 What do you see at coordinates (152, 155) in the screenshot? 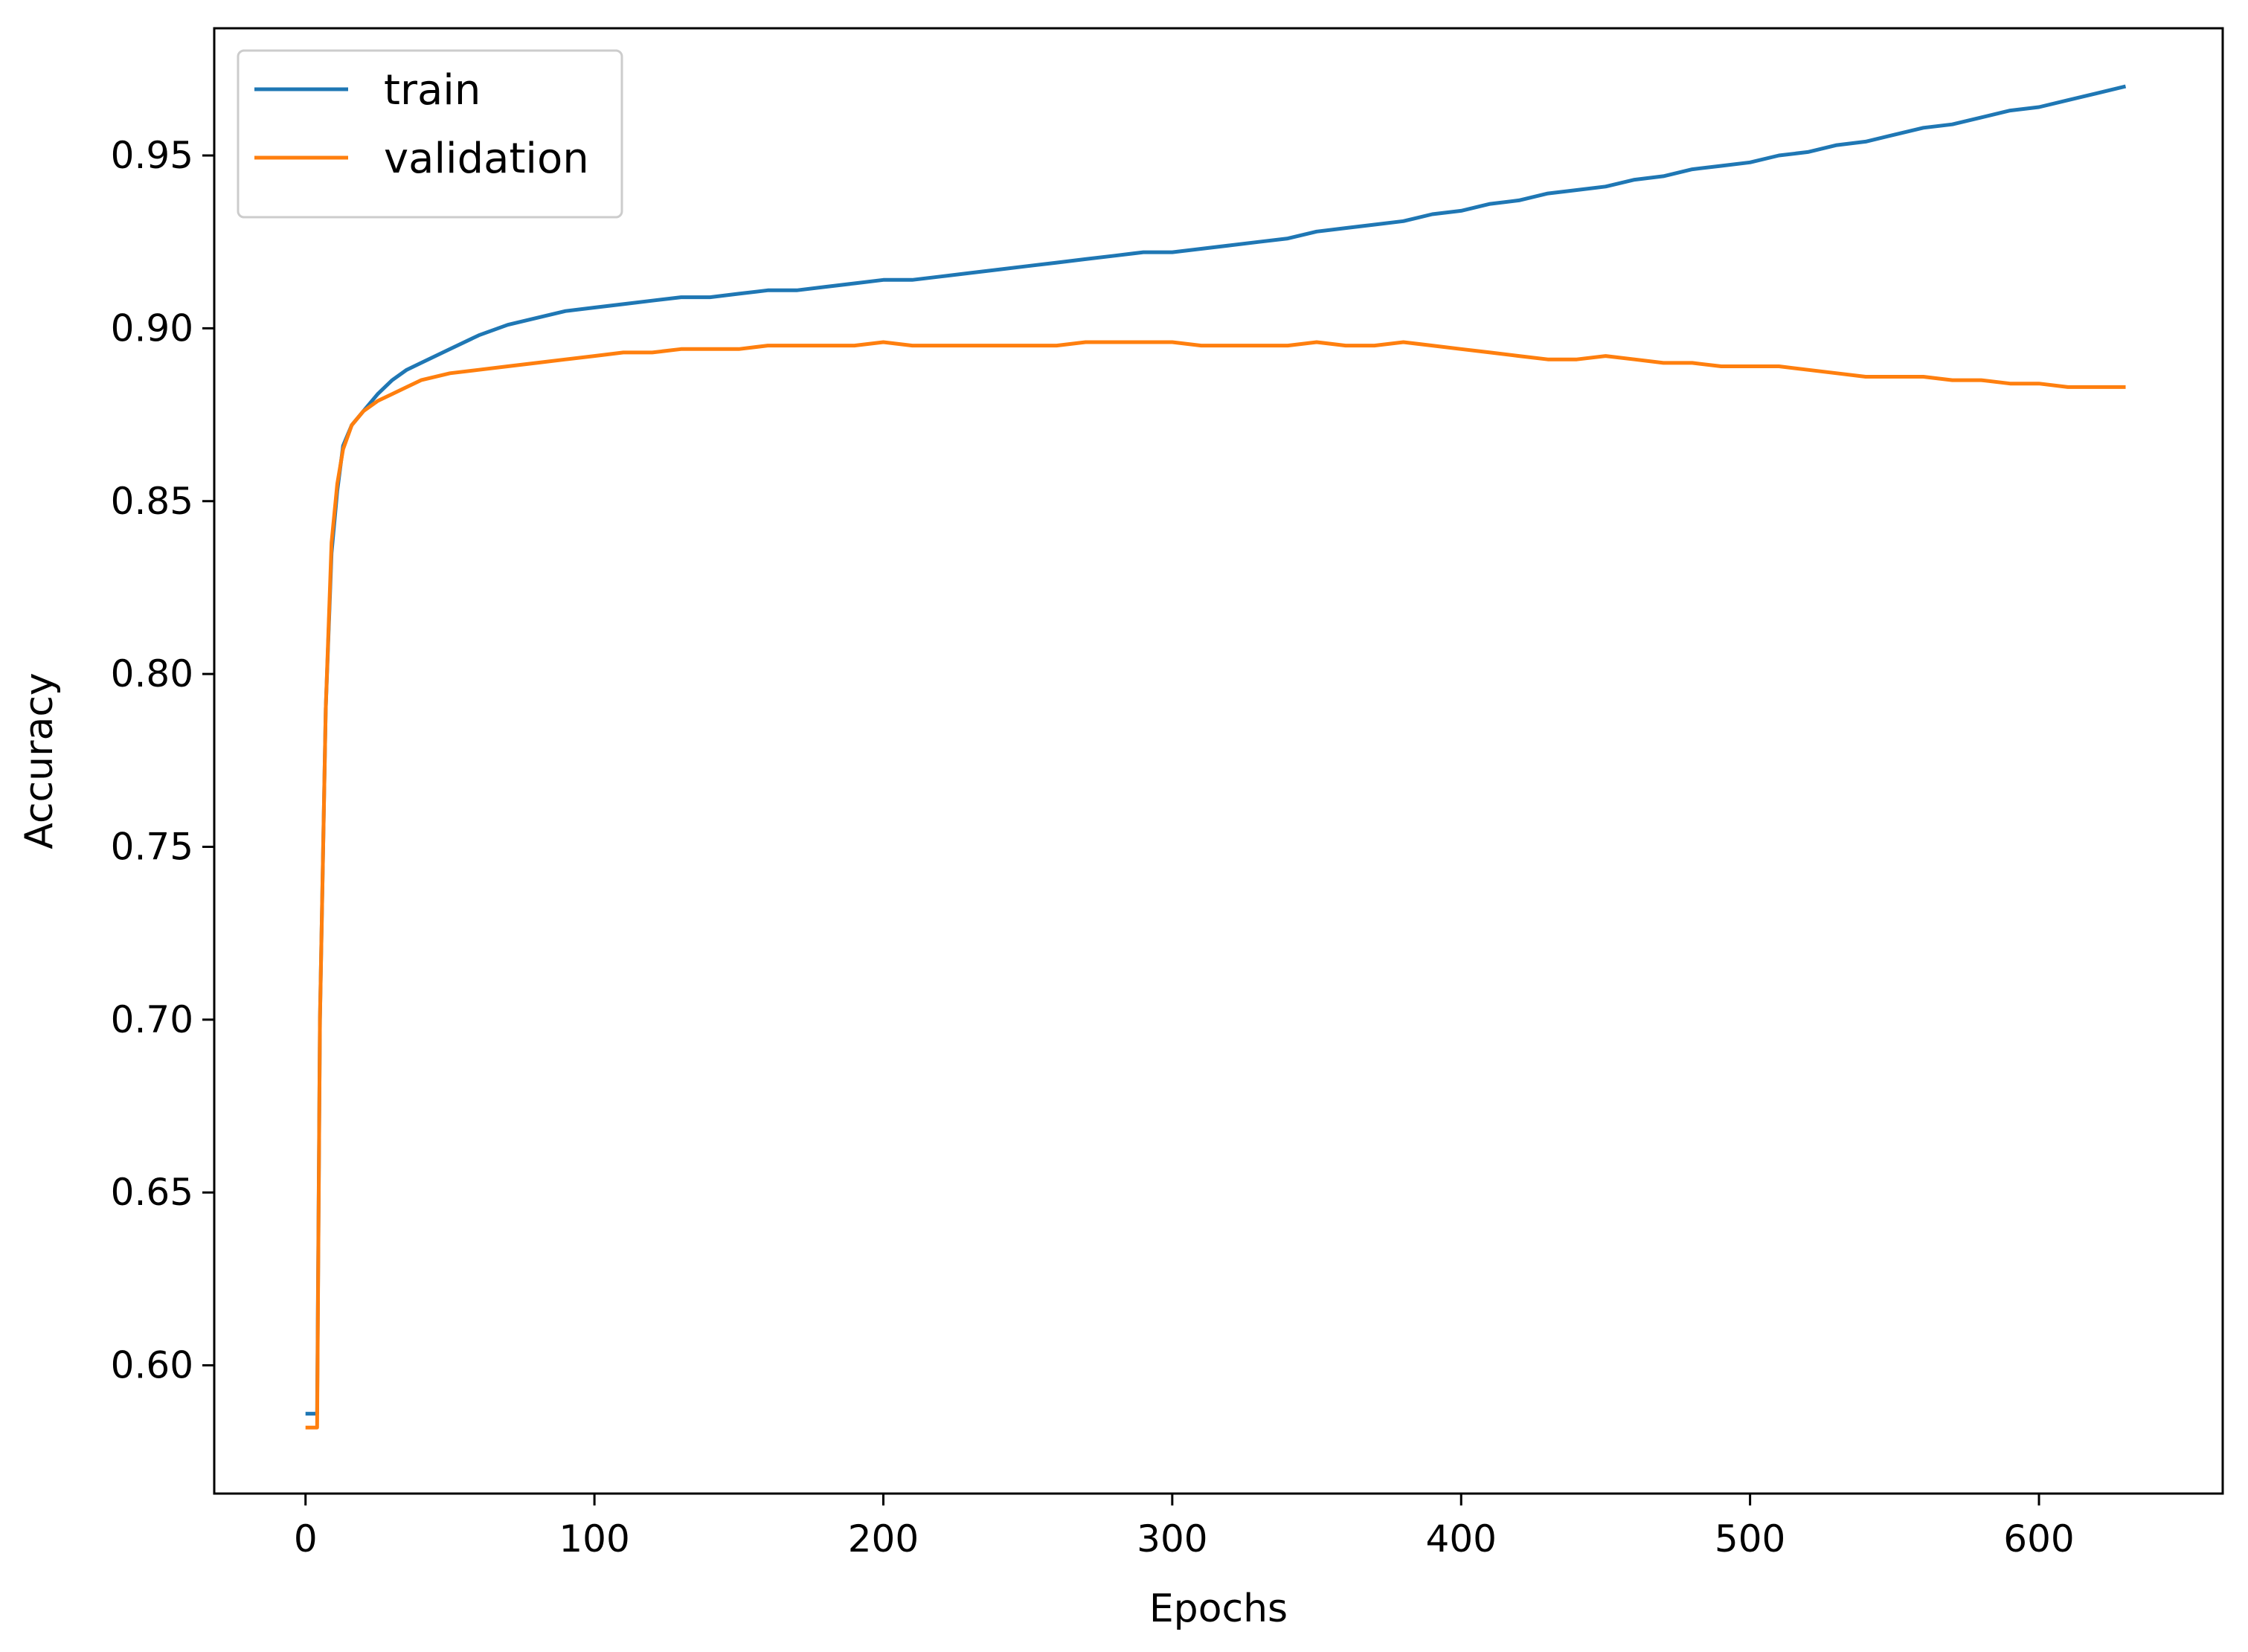
I see `y-tick-label: 0.95` at bounding box center [152, 155].